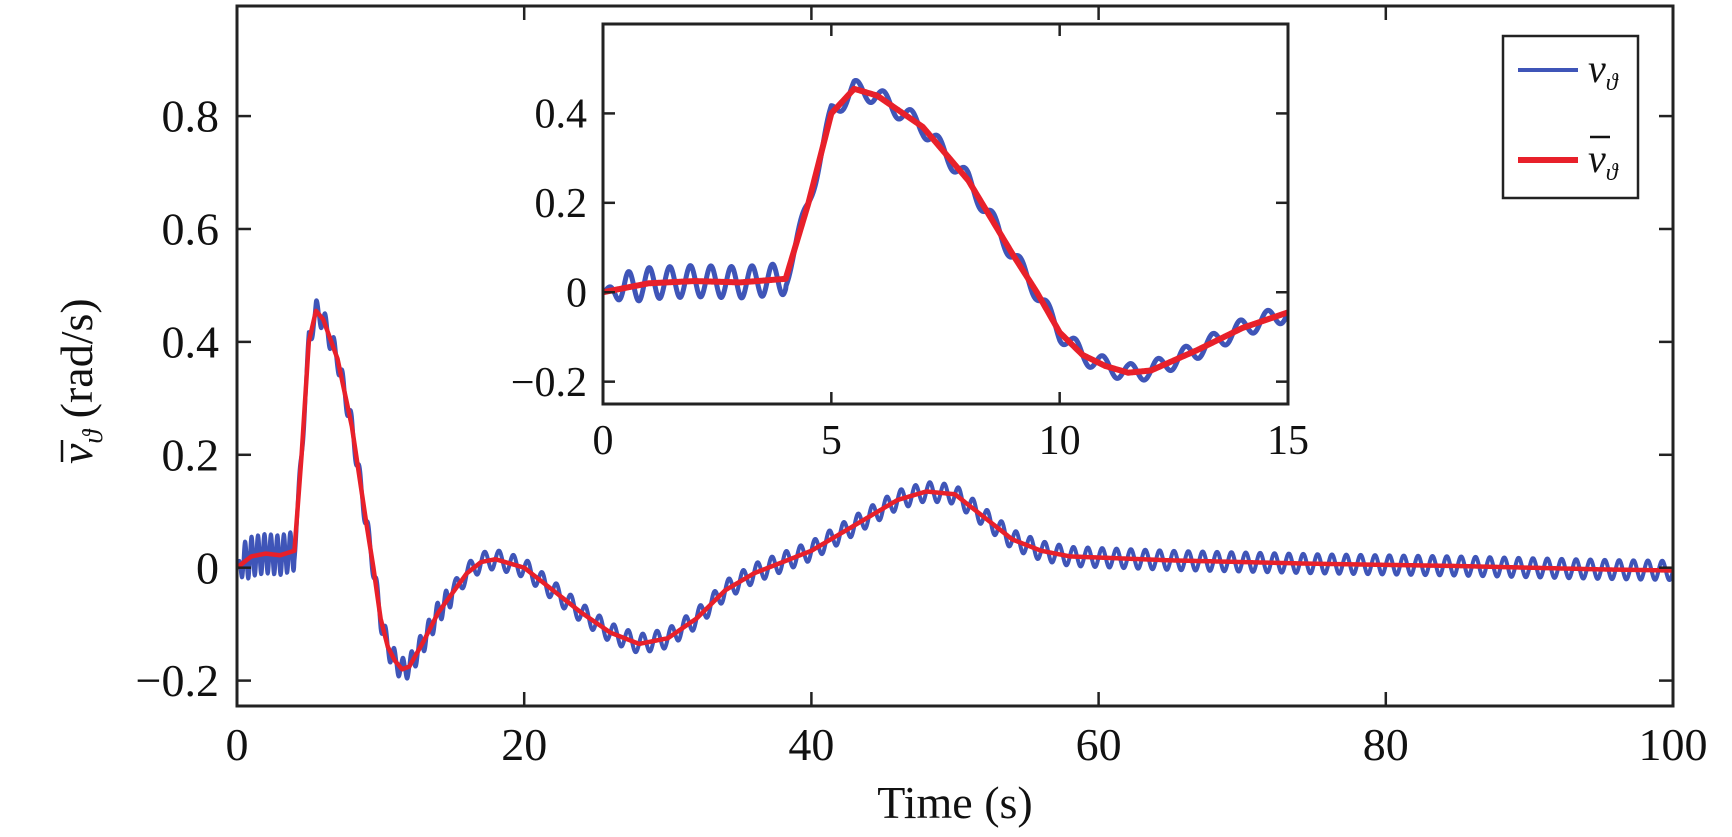 Image resolution: width=1732 pixels, height=837 pixels. What do you see at coordinates (76, 453) in the screenshot?
I see `y-axis-title-symbol: v` at bounding box center [76, 453].